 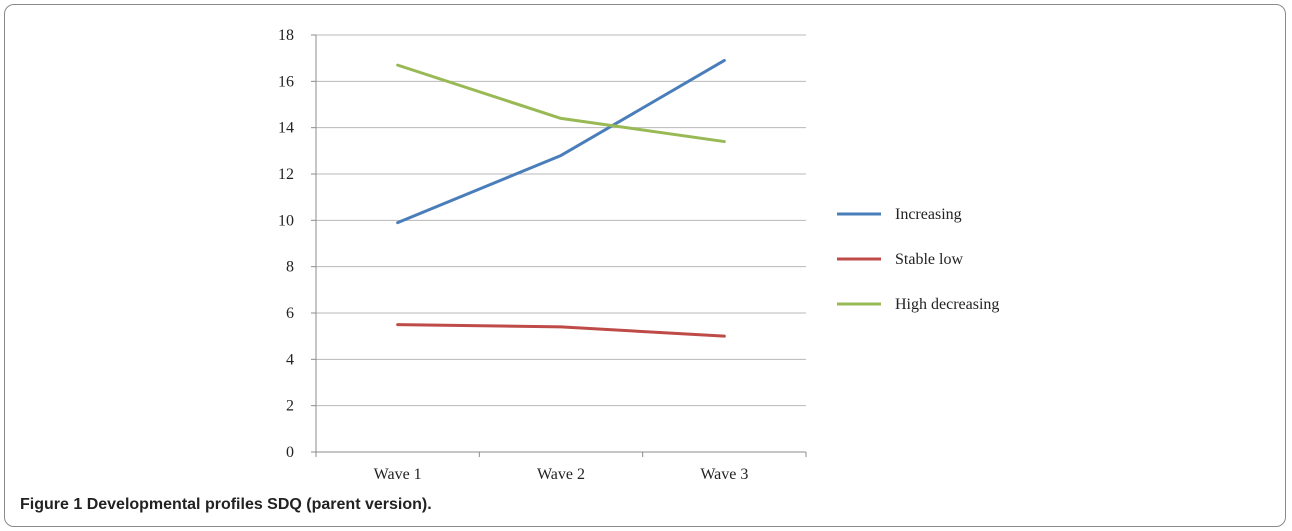 What do you see at coordinates (286, 128) in the screenshot?
I see `y-tick-label: 14` at bounding box center [286, 128].